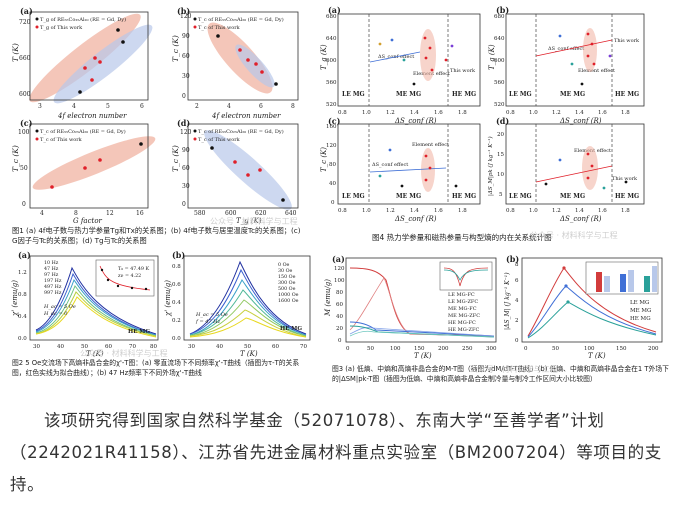  I want to click on inset-zv: zν = 4.22, so click(129, 276).